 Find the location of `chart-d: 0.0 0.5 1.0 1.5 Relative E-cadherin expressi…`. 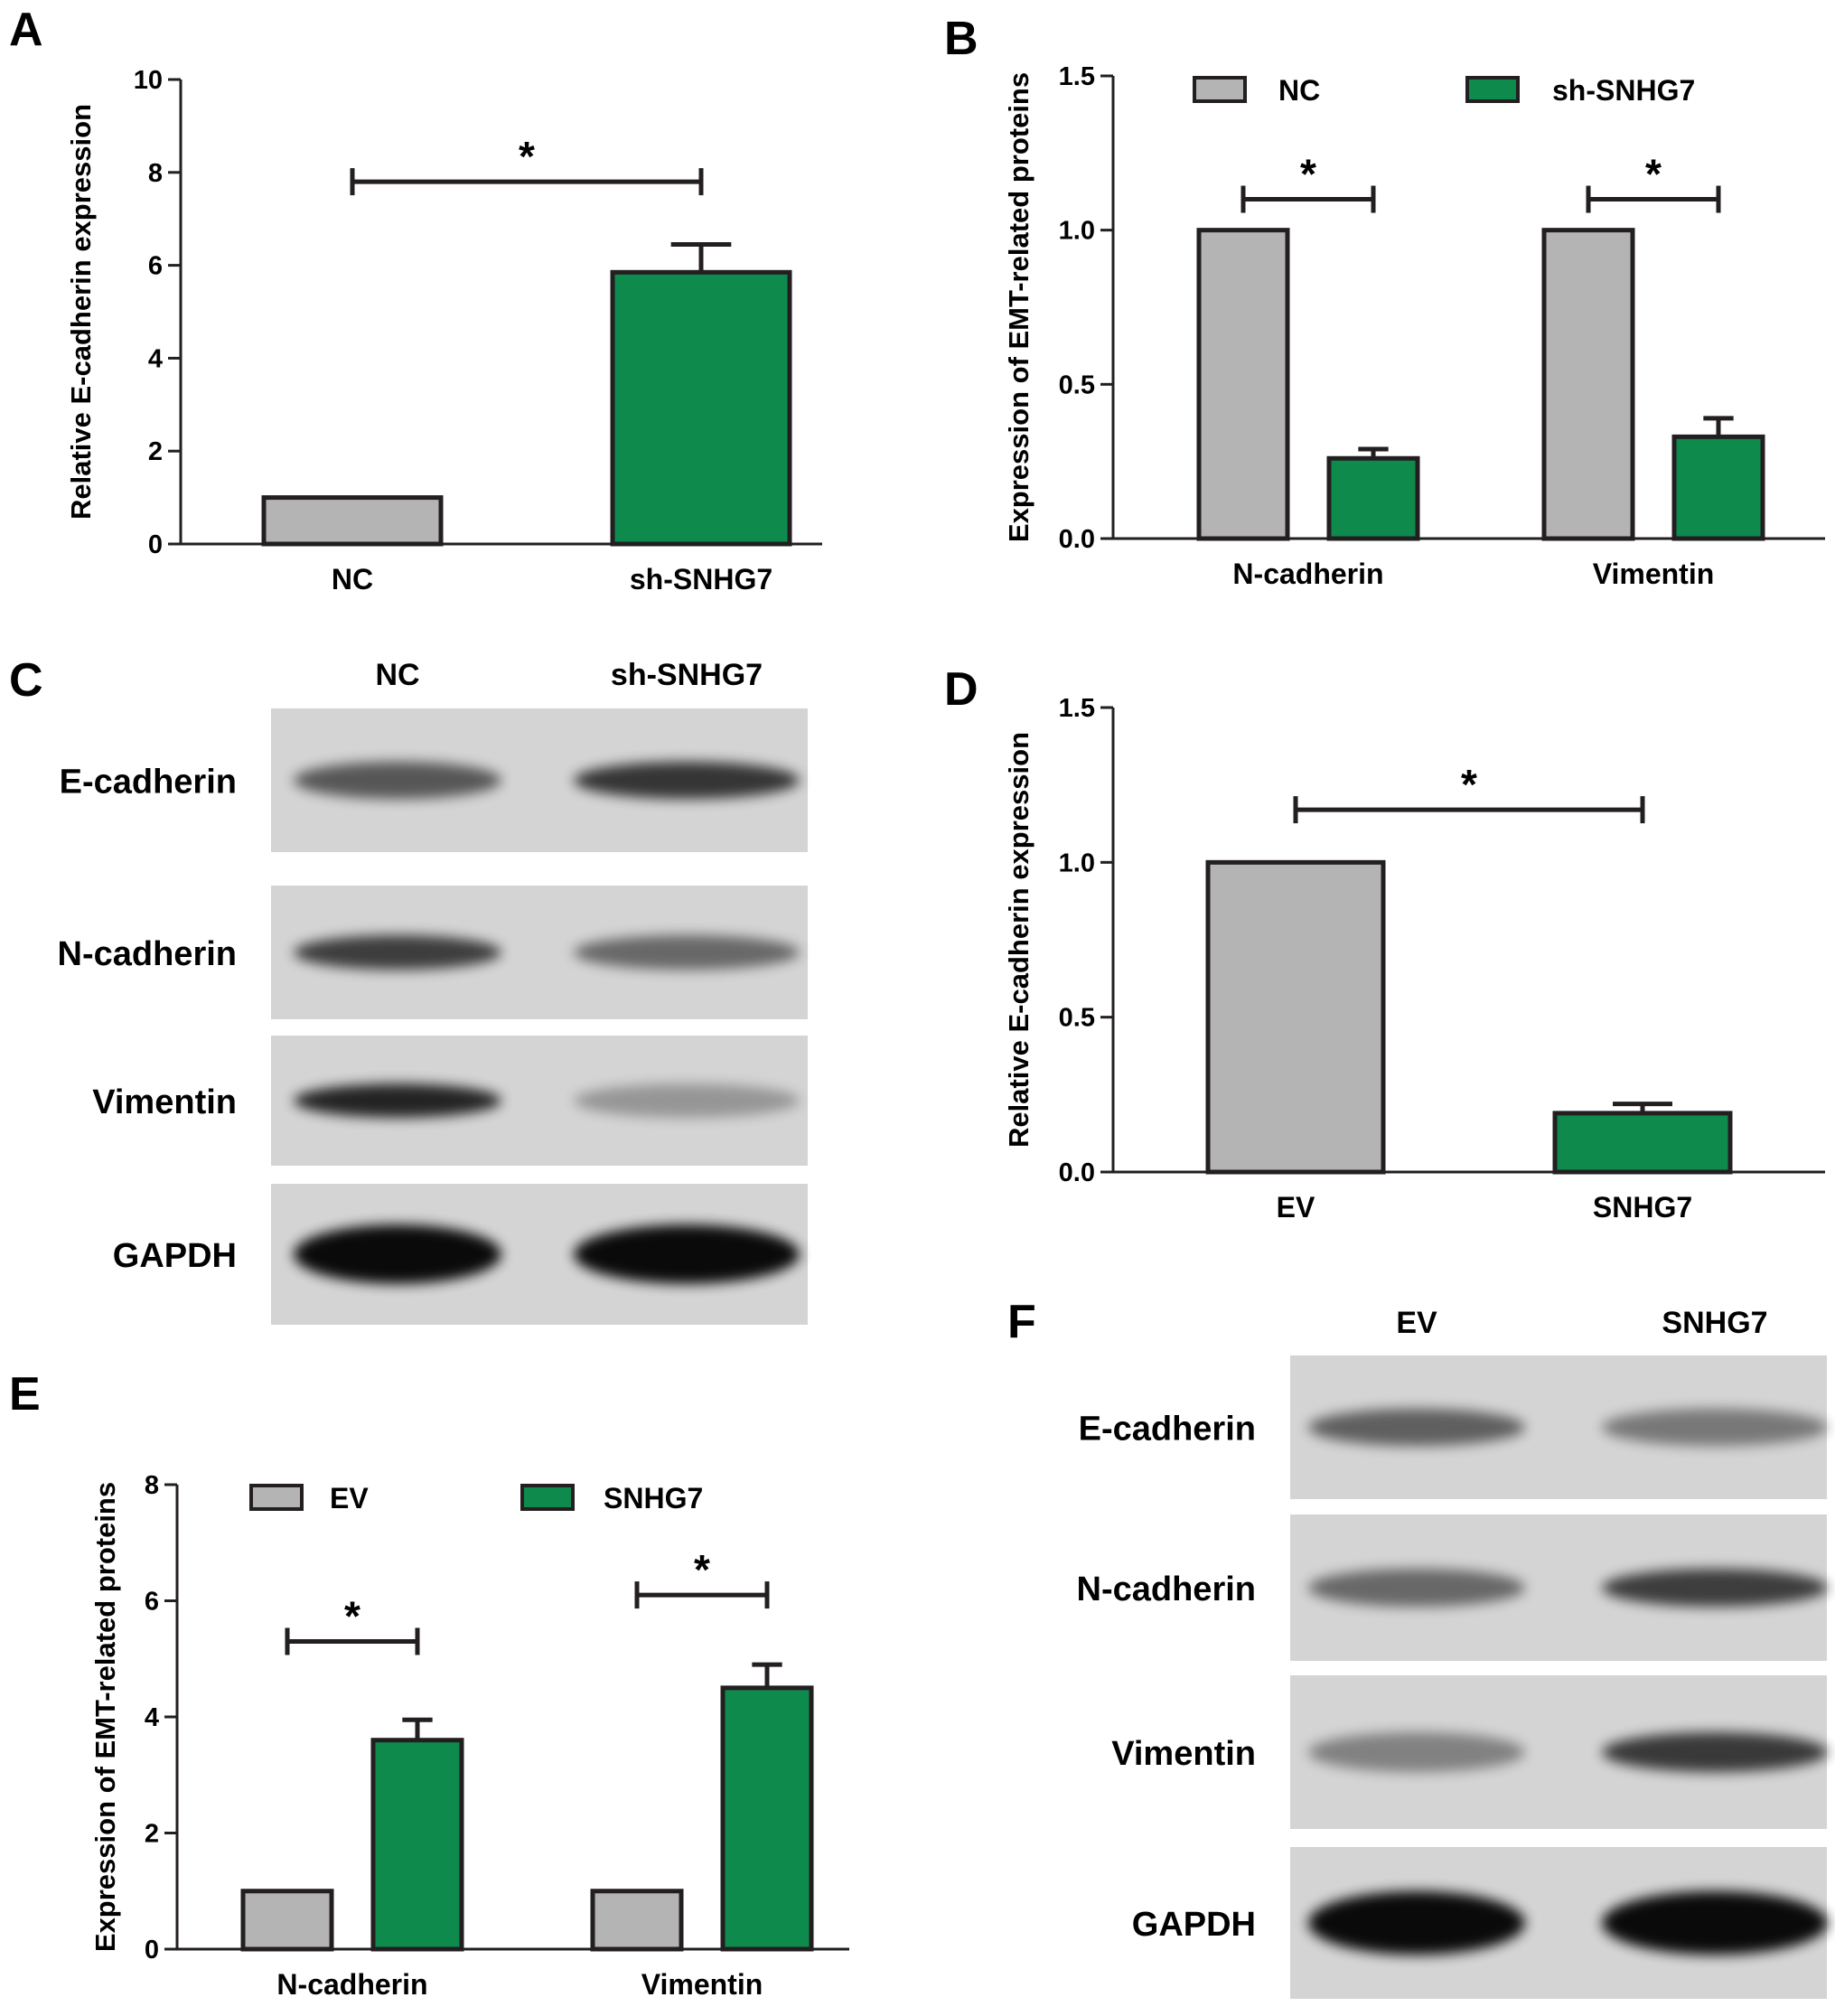

chart-d: 0.0 0.5 1.0 1.5 Relative E-cadherin expressi… is located at coordinates (1414, 959).